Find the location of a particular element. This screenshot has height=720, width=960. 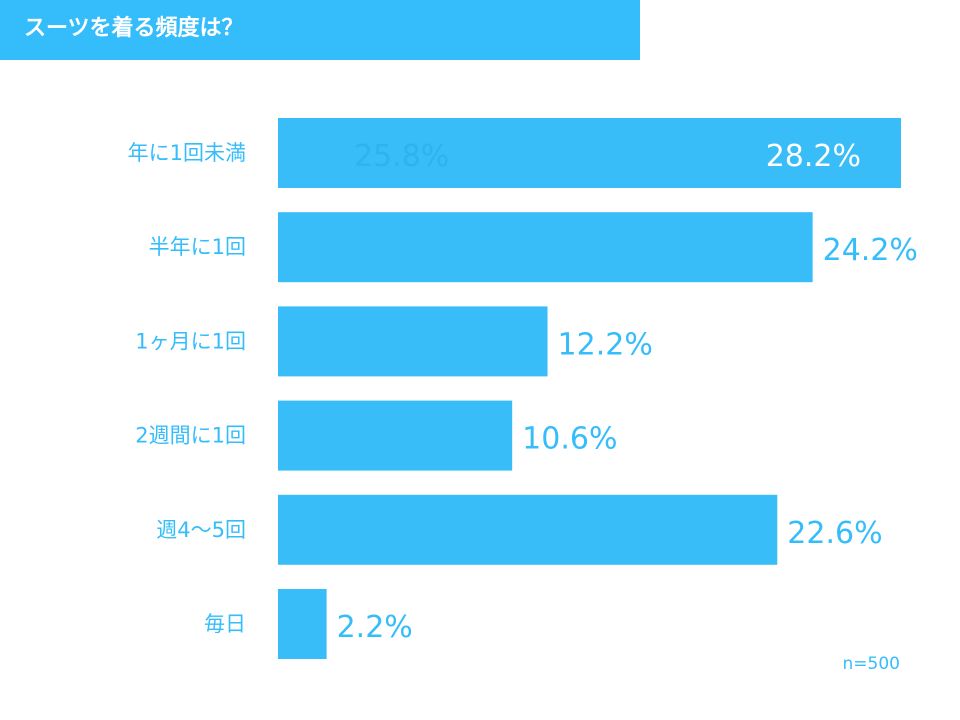

value-label: 10.6% is located at coordinates (569, 439).